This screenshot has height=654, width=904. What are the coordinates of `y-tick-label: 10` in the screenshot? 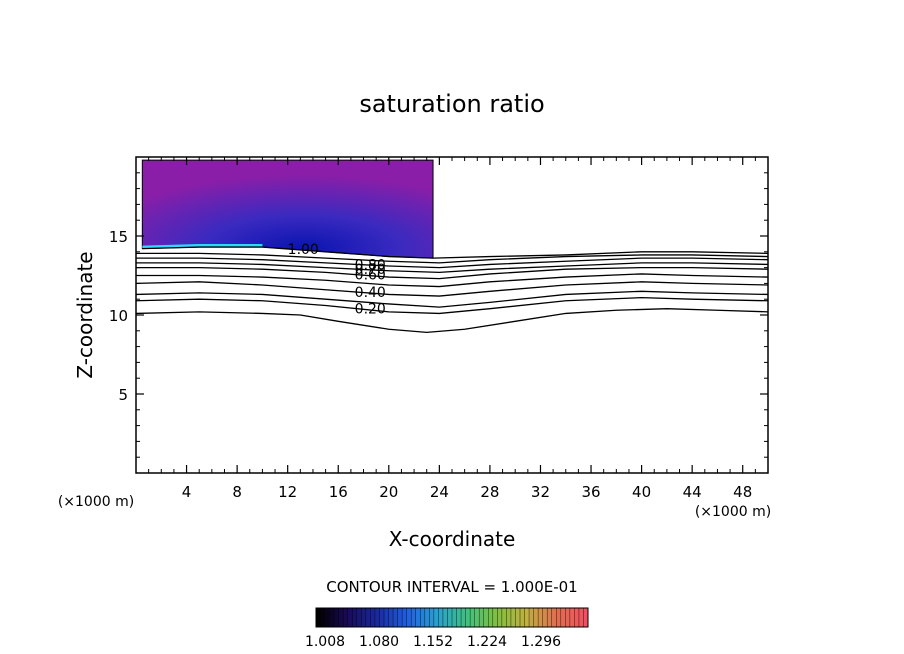 It's located at (118, 316).